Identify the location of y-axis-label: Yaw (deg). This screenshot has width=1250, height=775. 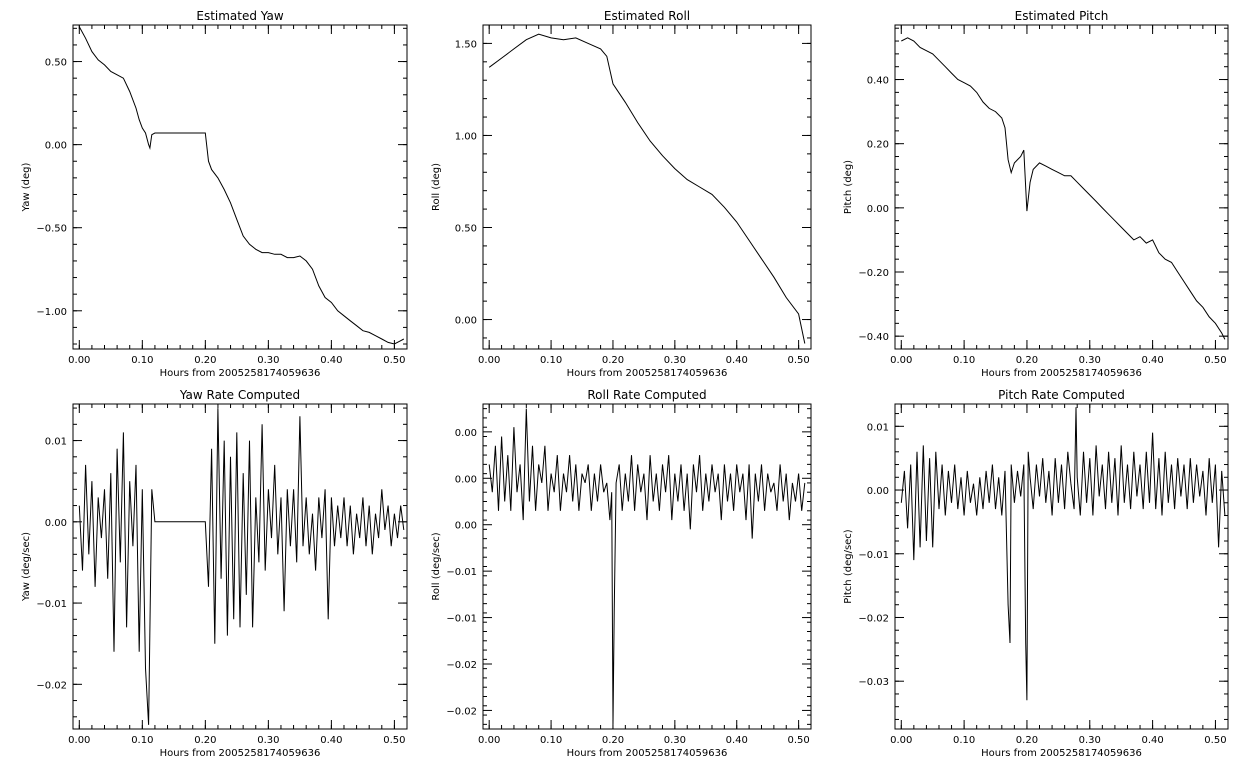
(26, 187).